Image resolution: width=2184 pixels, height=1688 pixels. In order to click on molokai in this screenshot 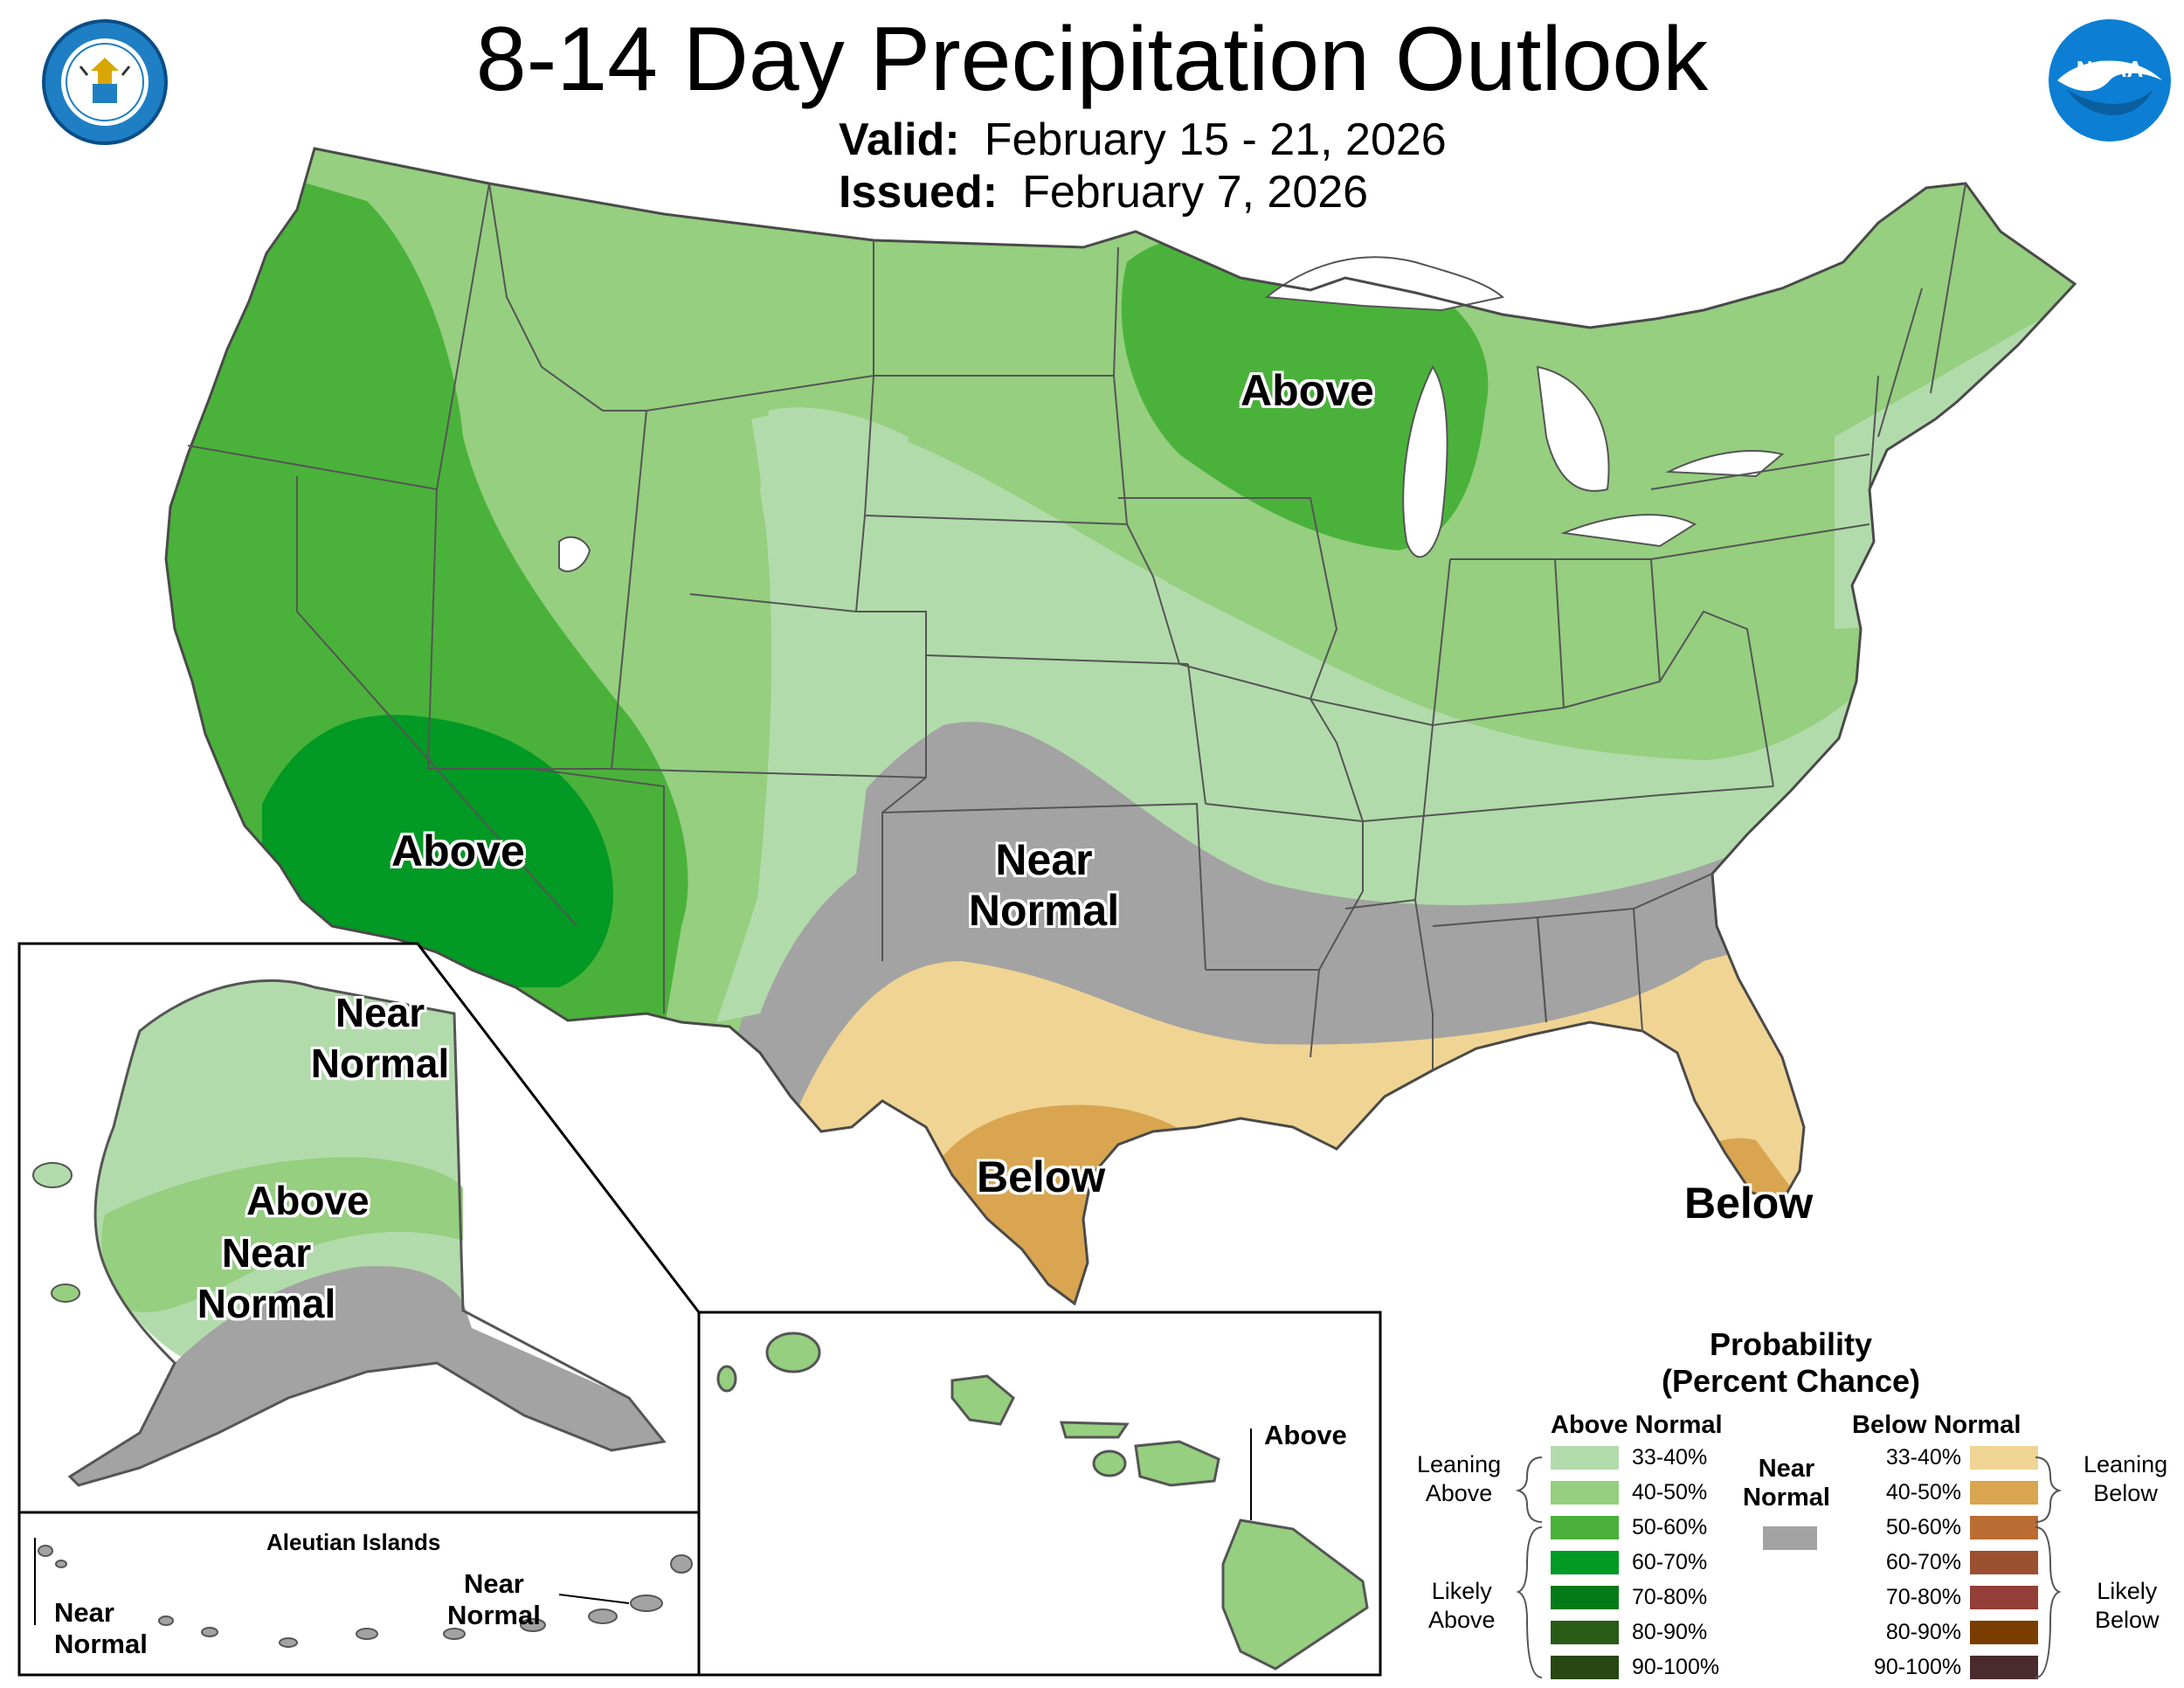, I will do `click(1094, 1430)`.